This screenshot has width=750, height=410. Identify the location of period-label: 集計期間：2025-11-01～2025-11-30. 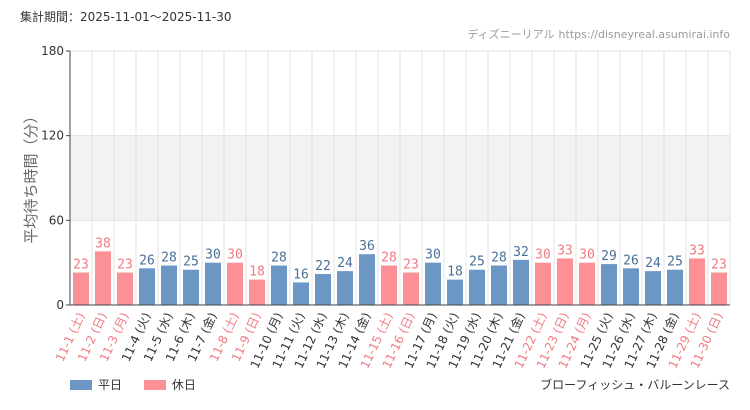
(126, 17).